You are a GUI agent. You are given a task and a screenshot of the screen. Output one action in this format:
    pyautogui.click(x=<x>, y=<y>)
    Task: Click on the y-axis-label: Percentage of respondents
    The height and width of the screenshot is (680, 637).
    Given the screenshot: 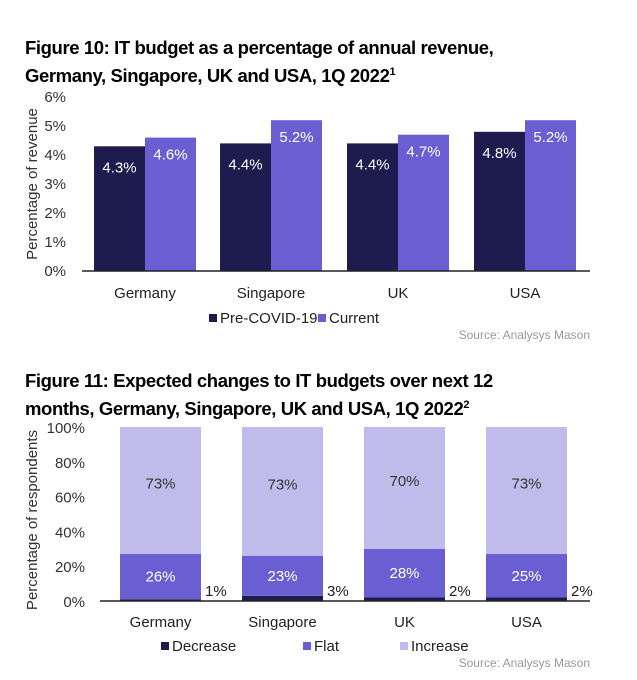 What is the action you would take?
    pyautogui.click(x=32, y=520)
    